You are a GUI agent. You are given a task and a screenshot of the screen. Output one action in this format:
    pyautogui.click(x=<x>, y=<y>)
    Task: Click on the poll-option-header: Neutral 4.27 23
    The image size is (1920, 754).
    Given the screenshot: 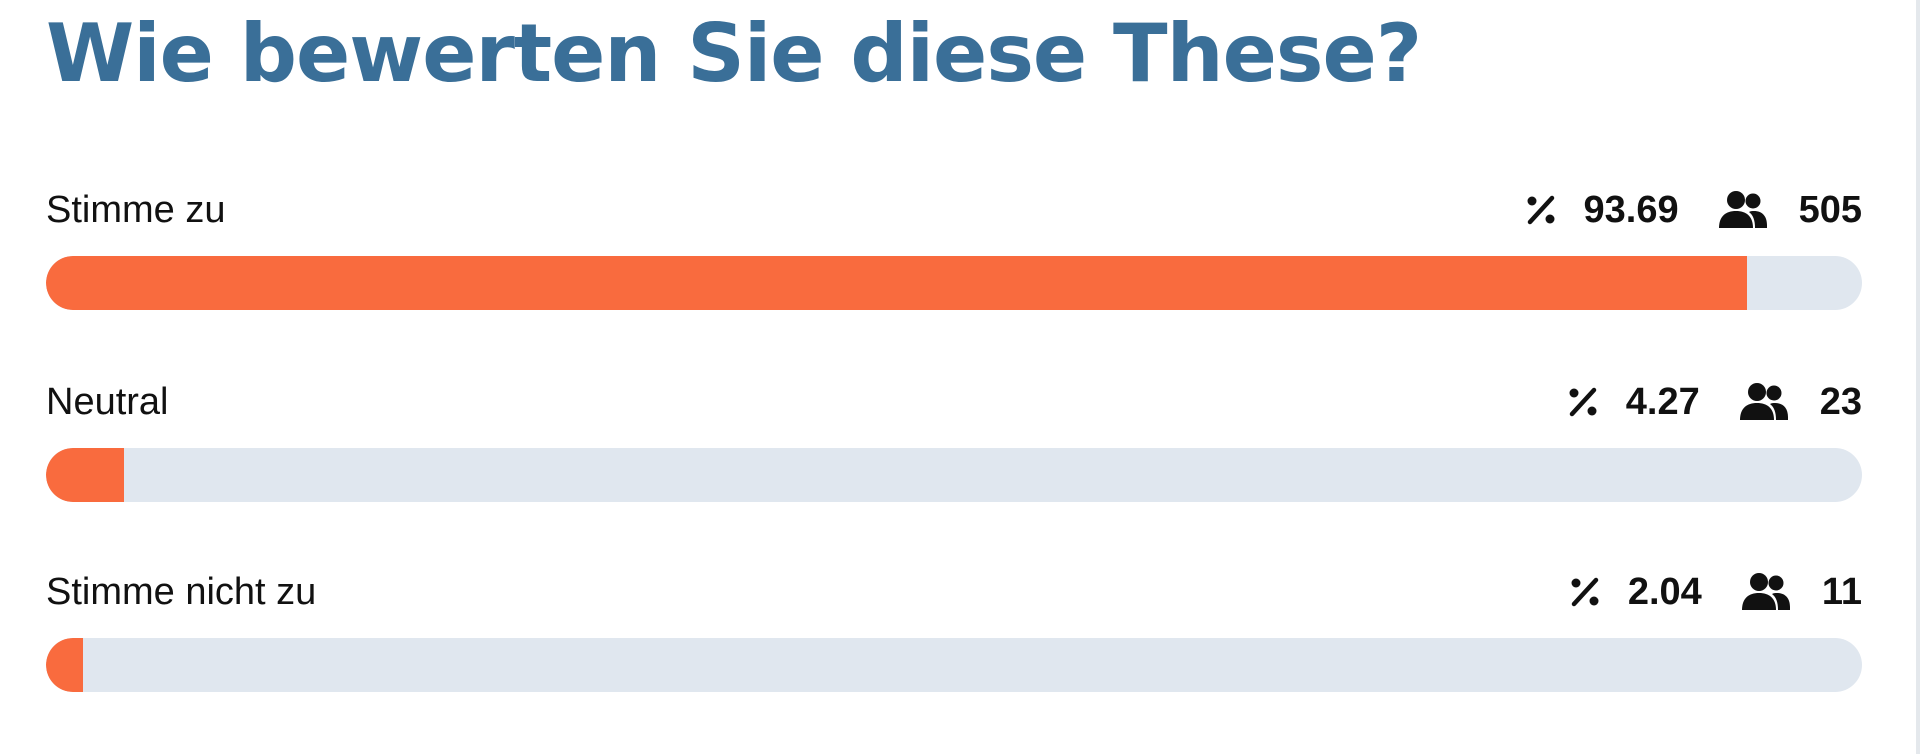 What is the action you would take?
    pyautogui.click(x=954, y=406)
    